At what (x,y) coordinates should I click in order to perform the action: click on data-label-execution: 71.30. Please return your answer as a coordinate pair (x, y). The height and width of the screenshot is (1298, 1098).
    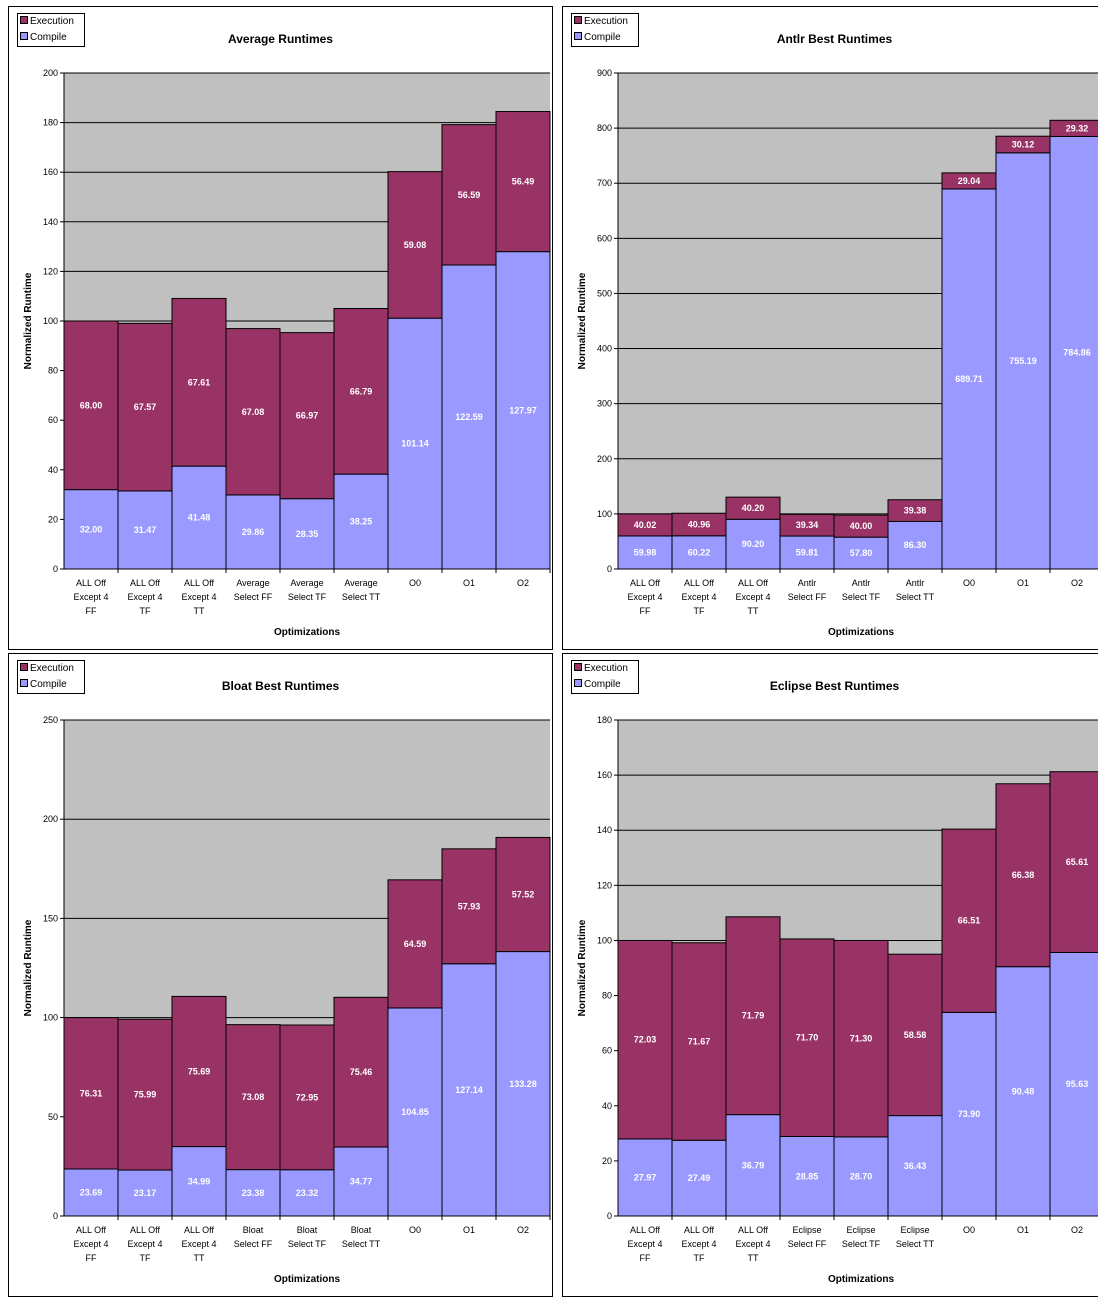
    Looking at the image, I should click on (861, 1039).